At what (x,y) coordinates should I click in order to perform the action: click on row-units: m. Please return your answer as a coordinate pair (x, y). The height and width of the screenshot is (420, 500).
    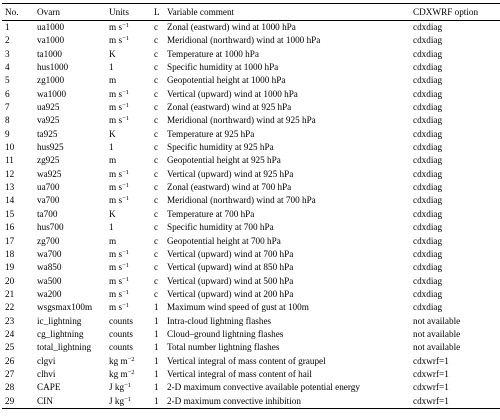
    Looking at the image, I should click on (131, 80).